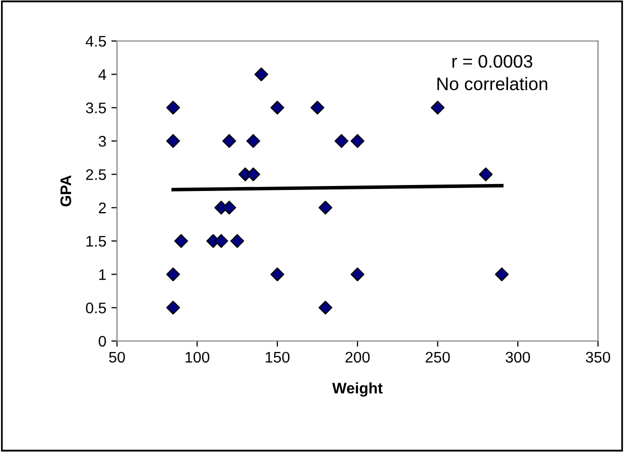 This screenshot has height=452, width=624. Describe the element at coordinates (102, 341) in the screenshot. I see `y-tick-label: 0` at that location.